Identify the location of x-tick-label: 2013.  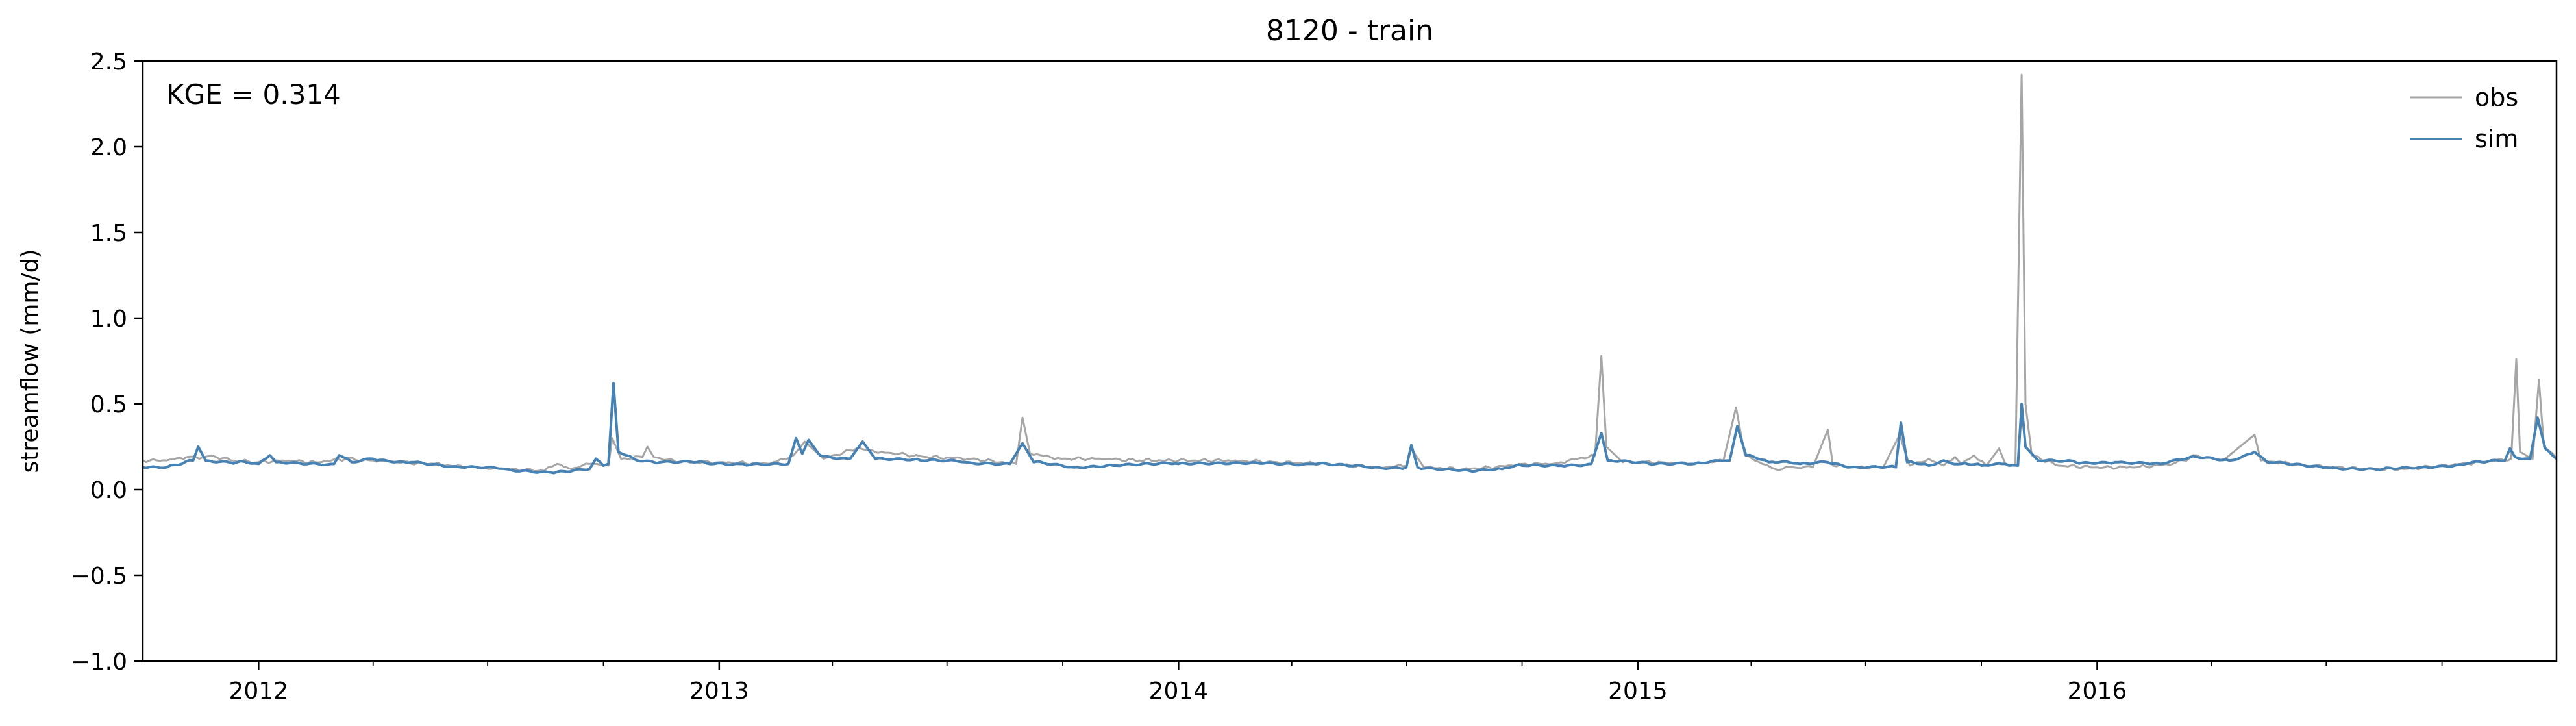
(719, 691).